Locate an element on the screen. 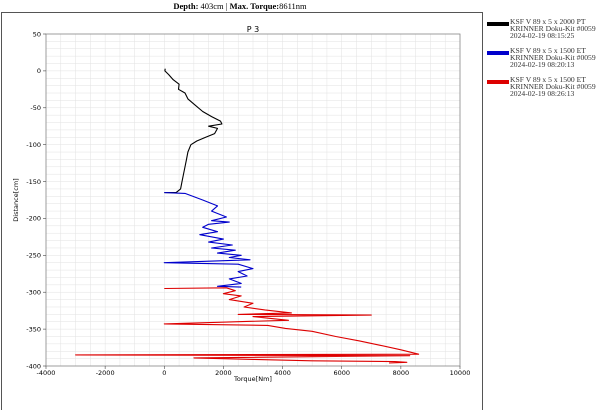  y-tick-label: 0 is located at coordinates (39, 71).